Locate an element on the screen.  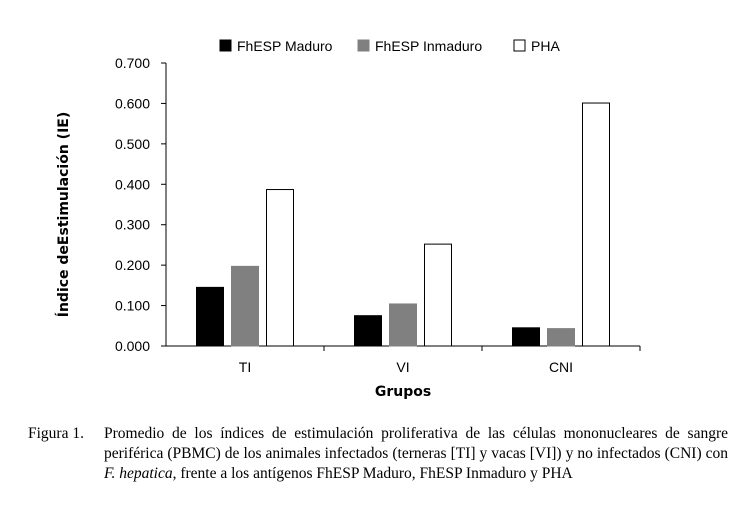
bar-ti-fhesp-maduro is located at coordinates (210, 316).